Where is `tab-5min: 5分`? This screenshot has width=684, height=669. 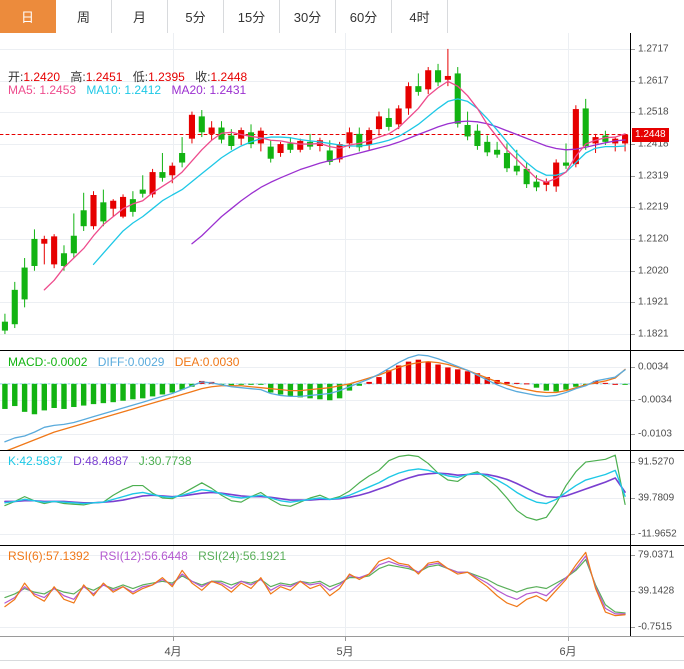
tab-5min: 5分 is located at coordinates (196, 17).